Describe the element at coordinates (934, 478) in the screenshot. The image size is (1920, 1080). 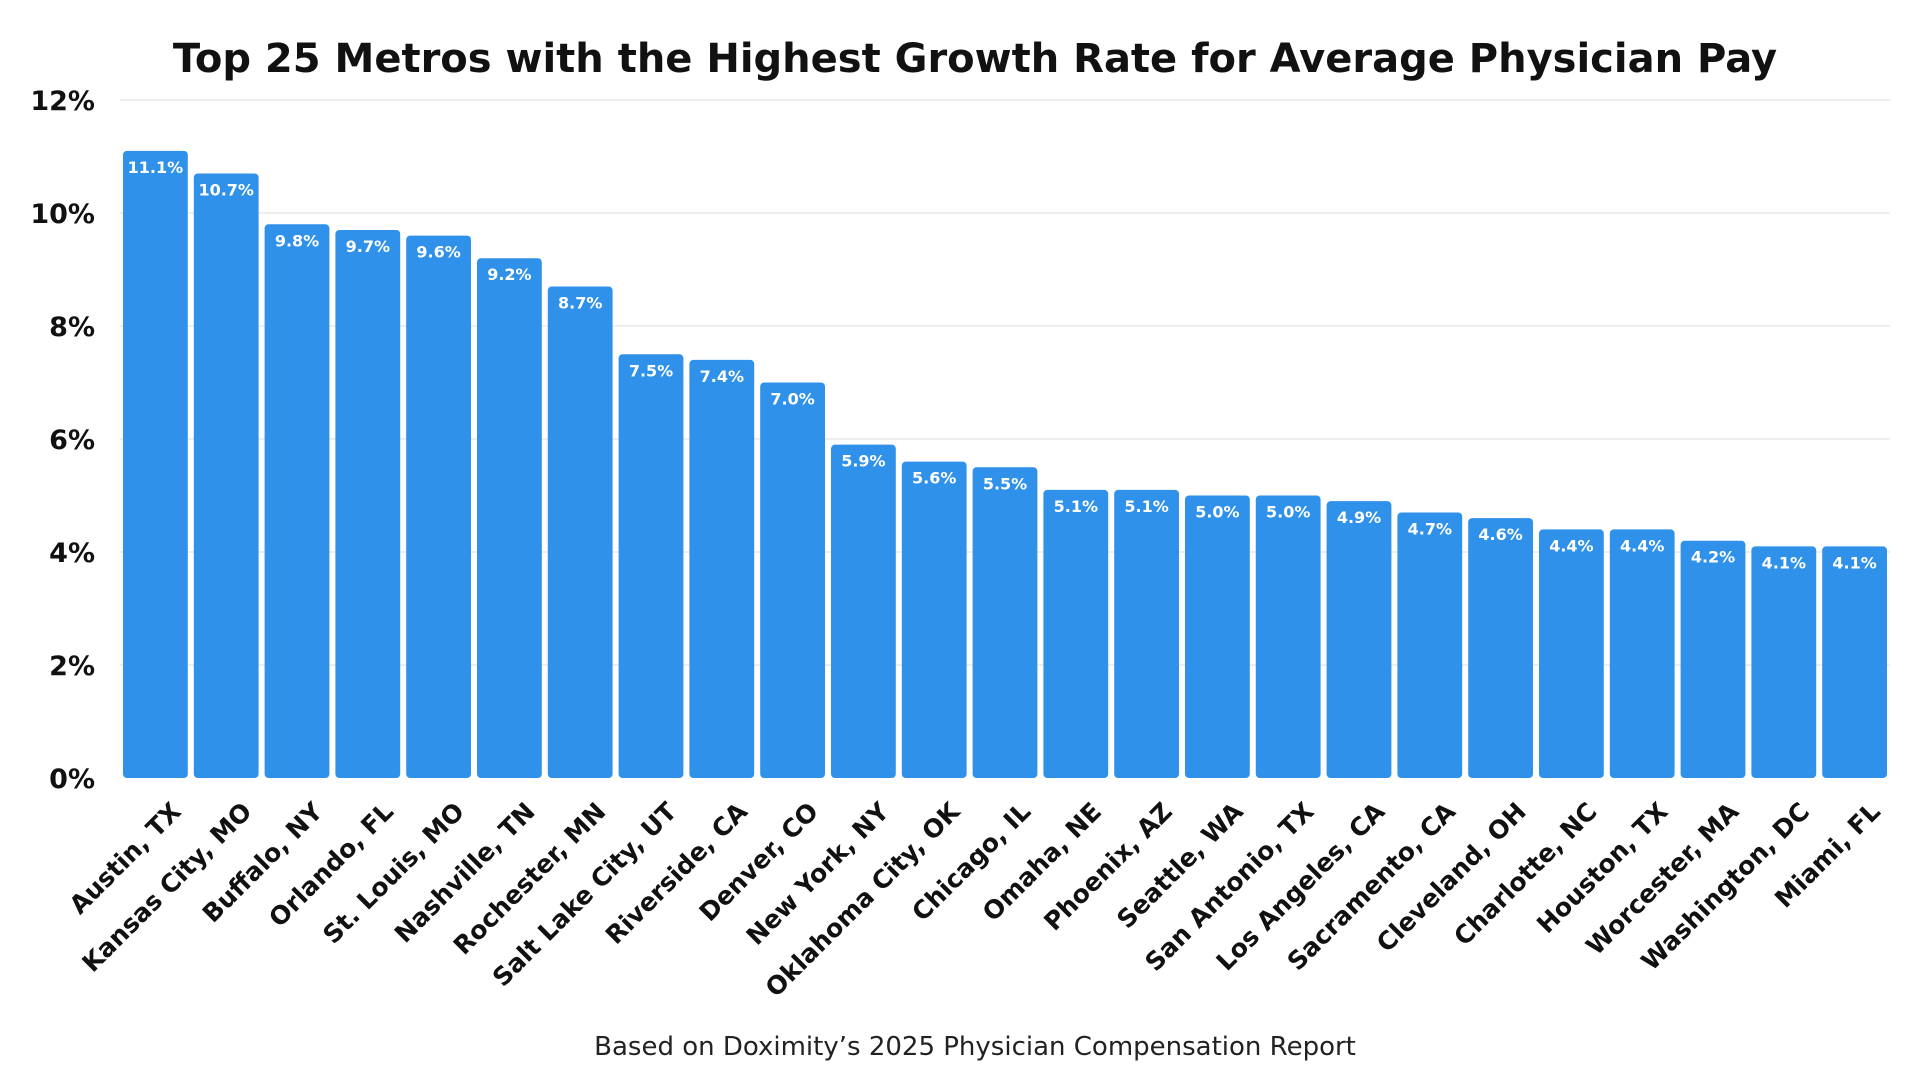
I see `data-label: 5.6%` at that location.